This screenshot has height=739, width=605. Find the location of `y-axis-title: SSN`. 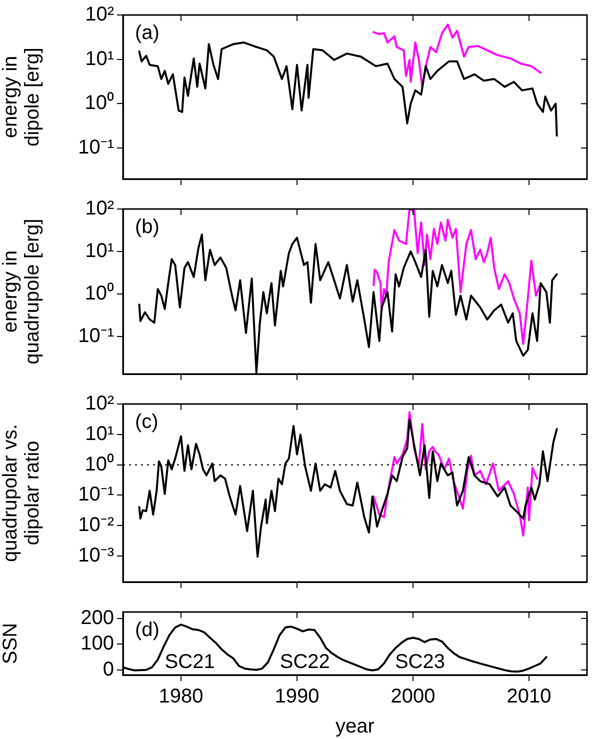

y-axis-title: SSN is located at coordinates (11, 643).